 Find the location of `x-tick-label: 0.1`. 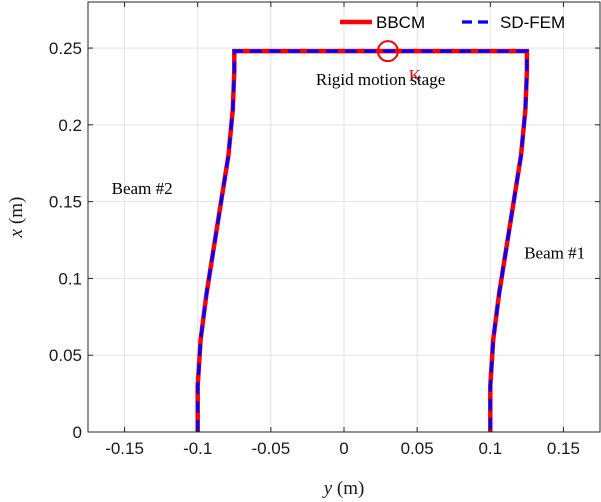

x-tick-label: 0.1 is located at coordinates (490, 448).